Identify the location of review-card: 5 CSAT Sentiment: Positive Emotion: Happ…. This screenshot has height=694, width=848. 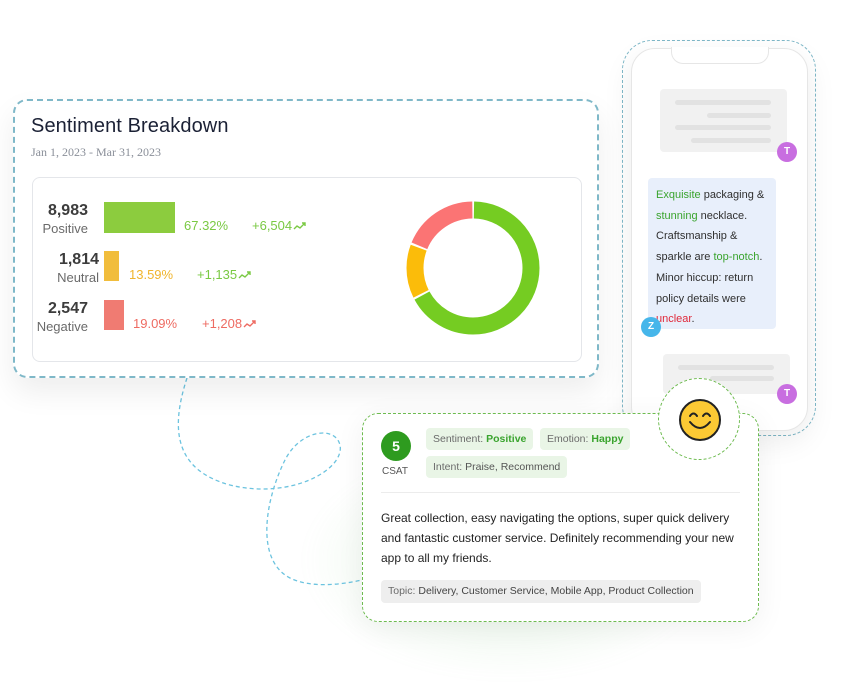
(560, 517).